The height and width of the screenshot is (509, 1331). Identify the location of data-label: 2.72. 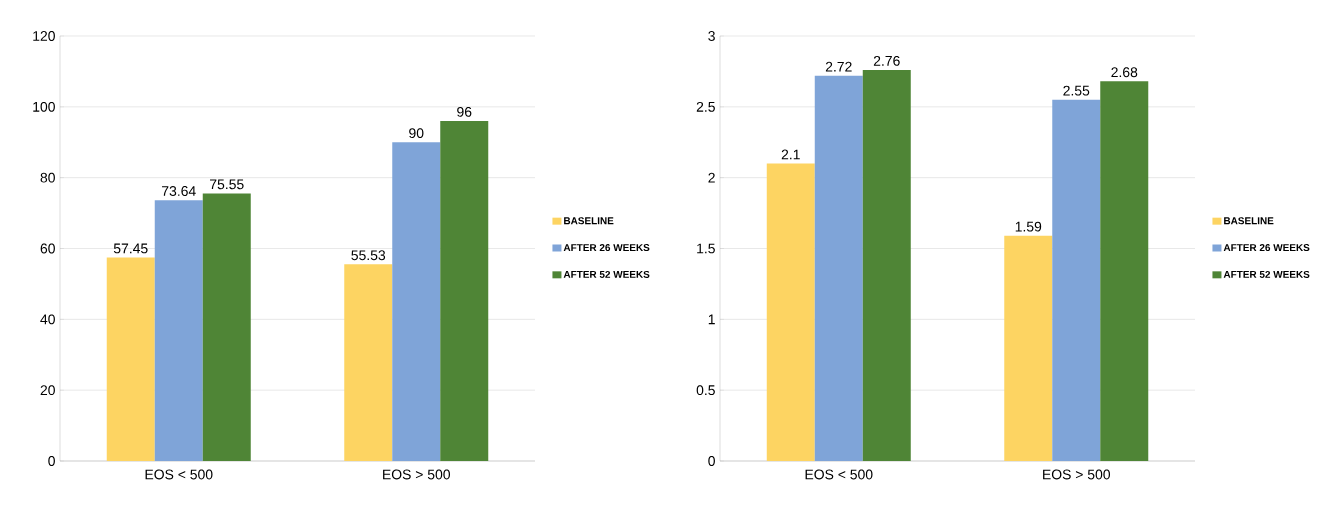
(838, 66).